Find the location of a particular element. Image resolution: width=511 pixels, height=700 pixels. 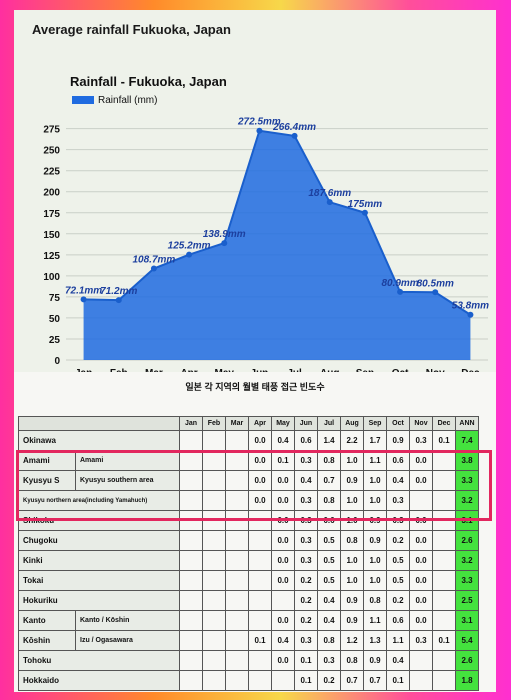

value-cell: 1.4 is located at coordinates (329, 440).